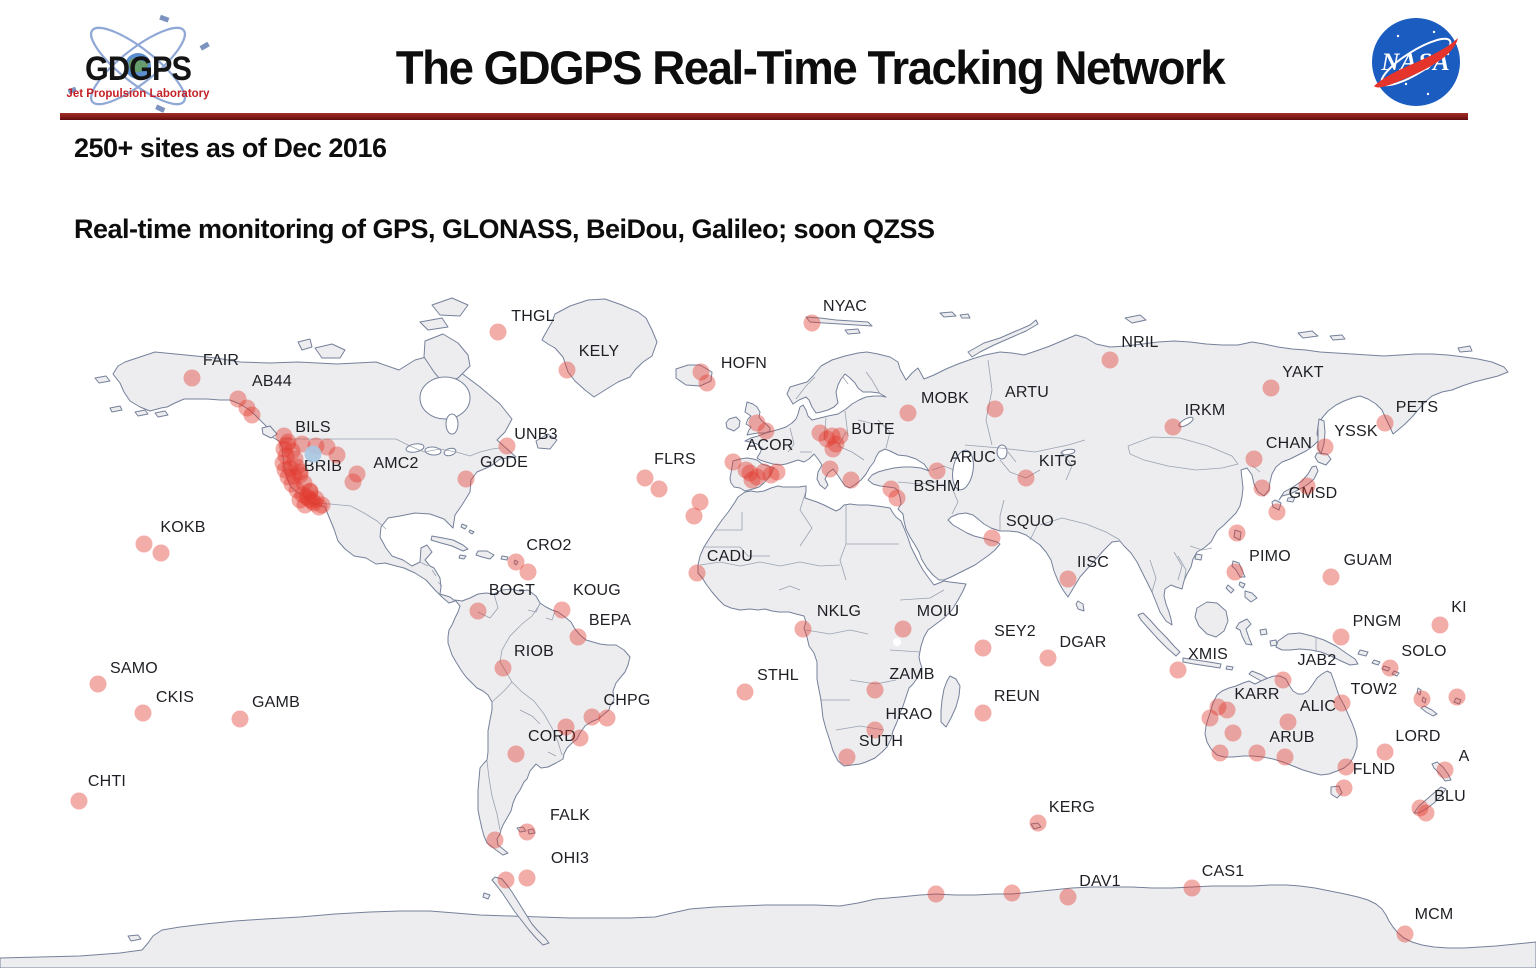 The height and width of the screenshot is (968, 1536). Describe the element at coordinates (138, 94) in the screenshot. I see `jpl-logo-text: Jet Propulsion Laboratory` at that location.